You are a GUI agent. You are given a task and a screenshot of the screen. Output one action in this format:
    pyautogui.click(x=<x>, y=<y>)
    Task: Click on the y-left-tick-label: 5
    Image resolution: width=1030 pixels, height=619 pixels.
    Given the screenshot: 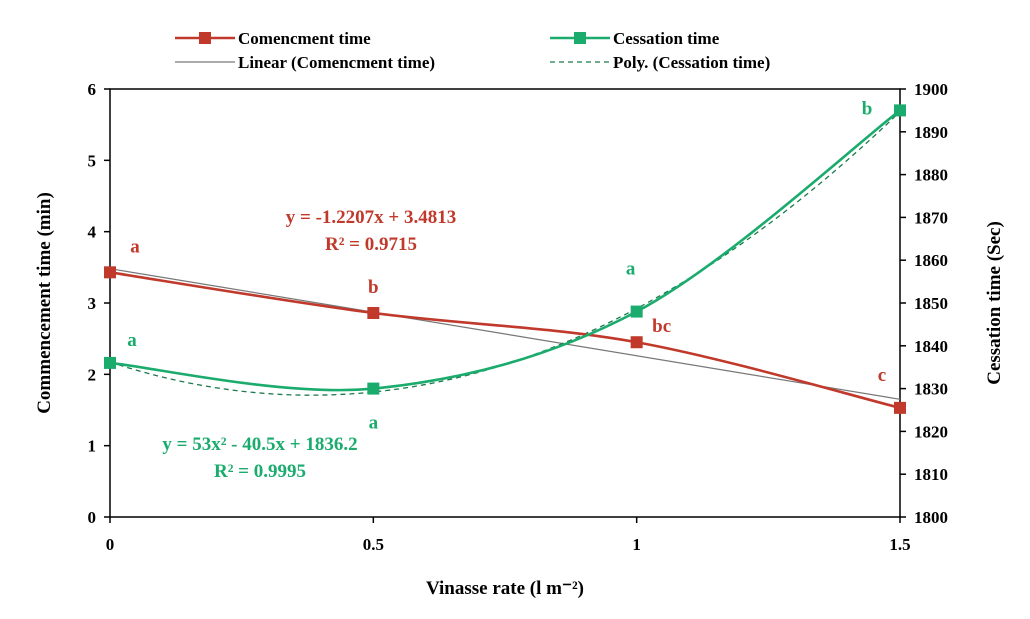 What is the action you would take?
    pyautogui.click(x=92, y=160)
    